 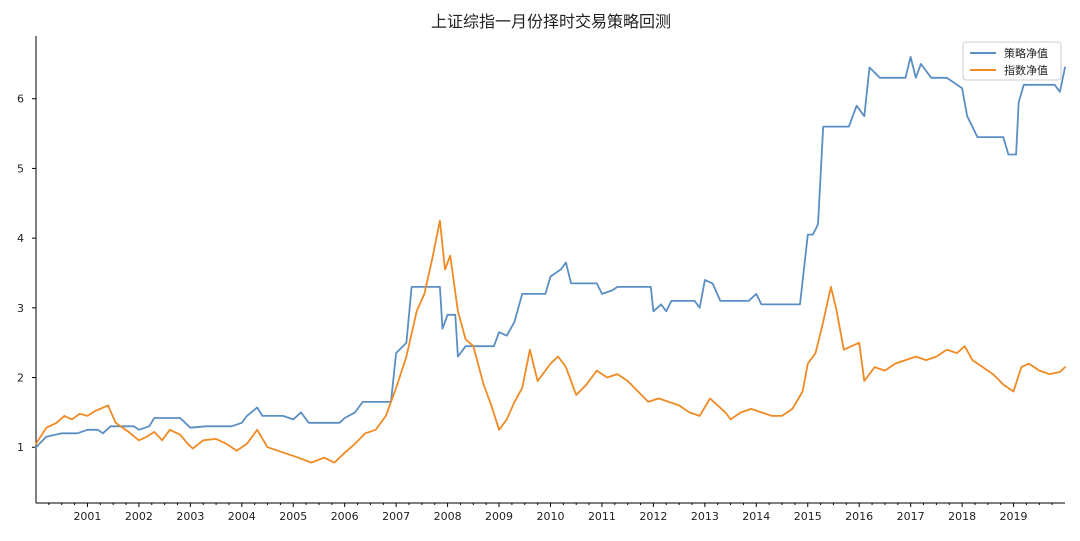 What do you see at coordinates (293, 516) in the screenshot?
I see `x-tick-label: 2005` at bounding box center [293, 516].